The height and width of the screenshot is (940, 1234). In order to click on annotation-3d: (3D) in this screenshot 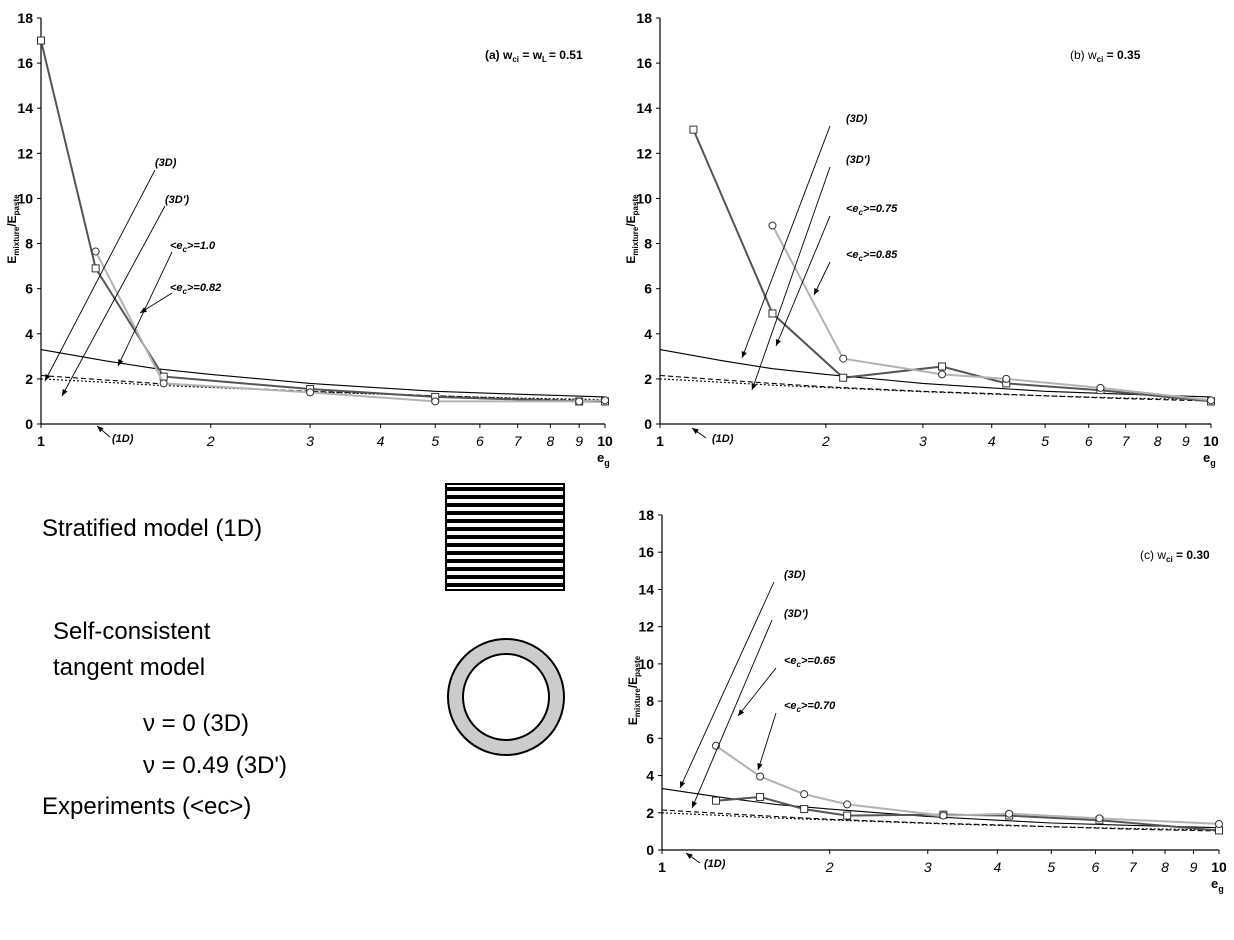, I will do `click(857, 119)`.